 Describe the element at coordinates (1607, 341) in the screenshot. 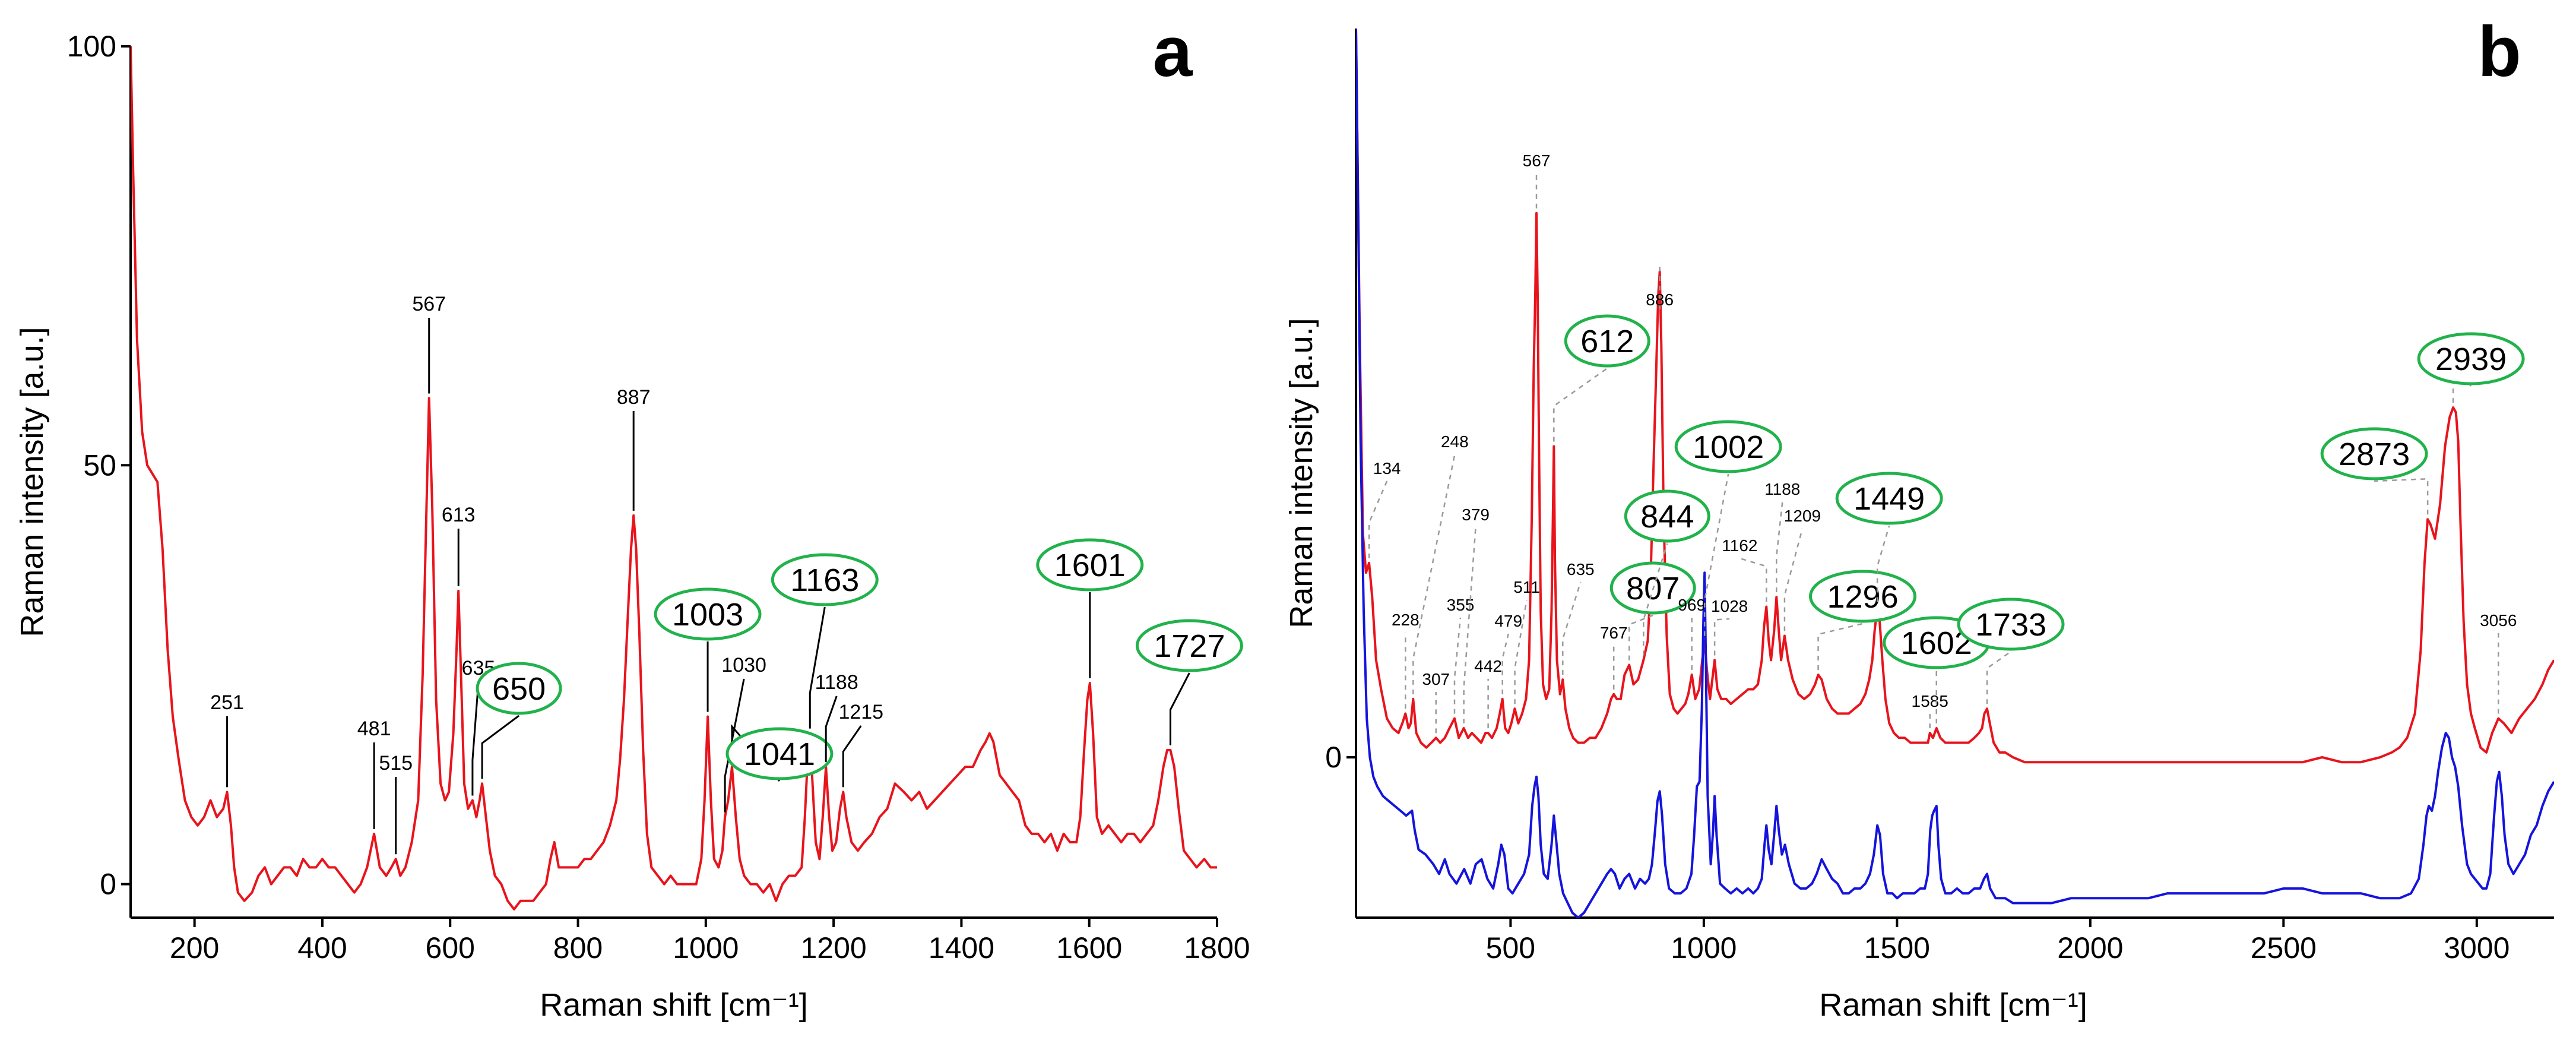

I see `peak-label-circled: 612` at that location.